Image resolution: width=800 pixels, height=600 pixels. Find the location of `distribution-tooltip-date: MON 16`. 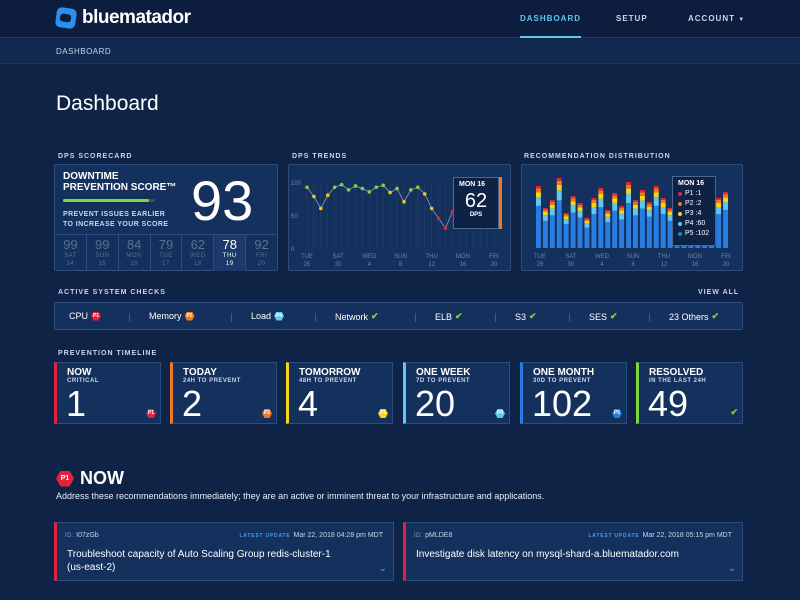

distribution-tooltip-date: MON 16 is located at coordinates (691, 183).